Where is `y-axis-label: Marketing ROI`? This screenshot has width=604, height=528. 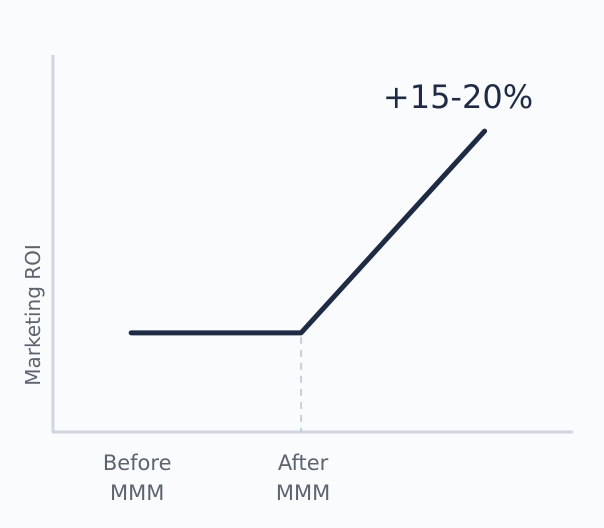
y-axis-label: Marketing ROI is located at coordinates (33, 315).